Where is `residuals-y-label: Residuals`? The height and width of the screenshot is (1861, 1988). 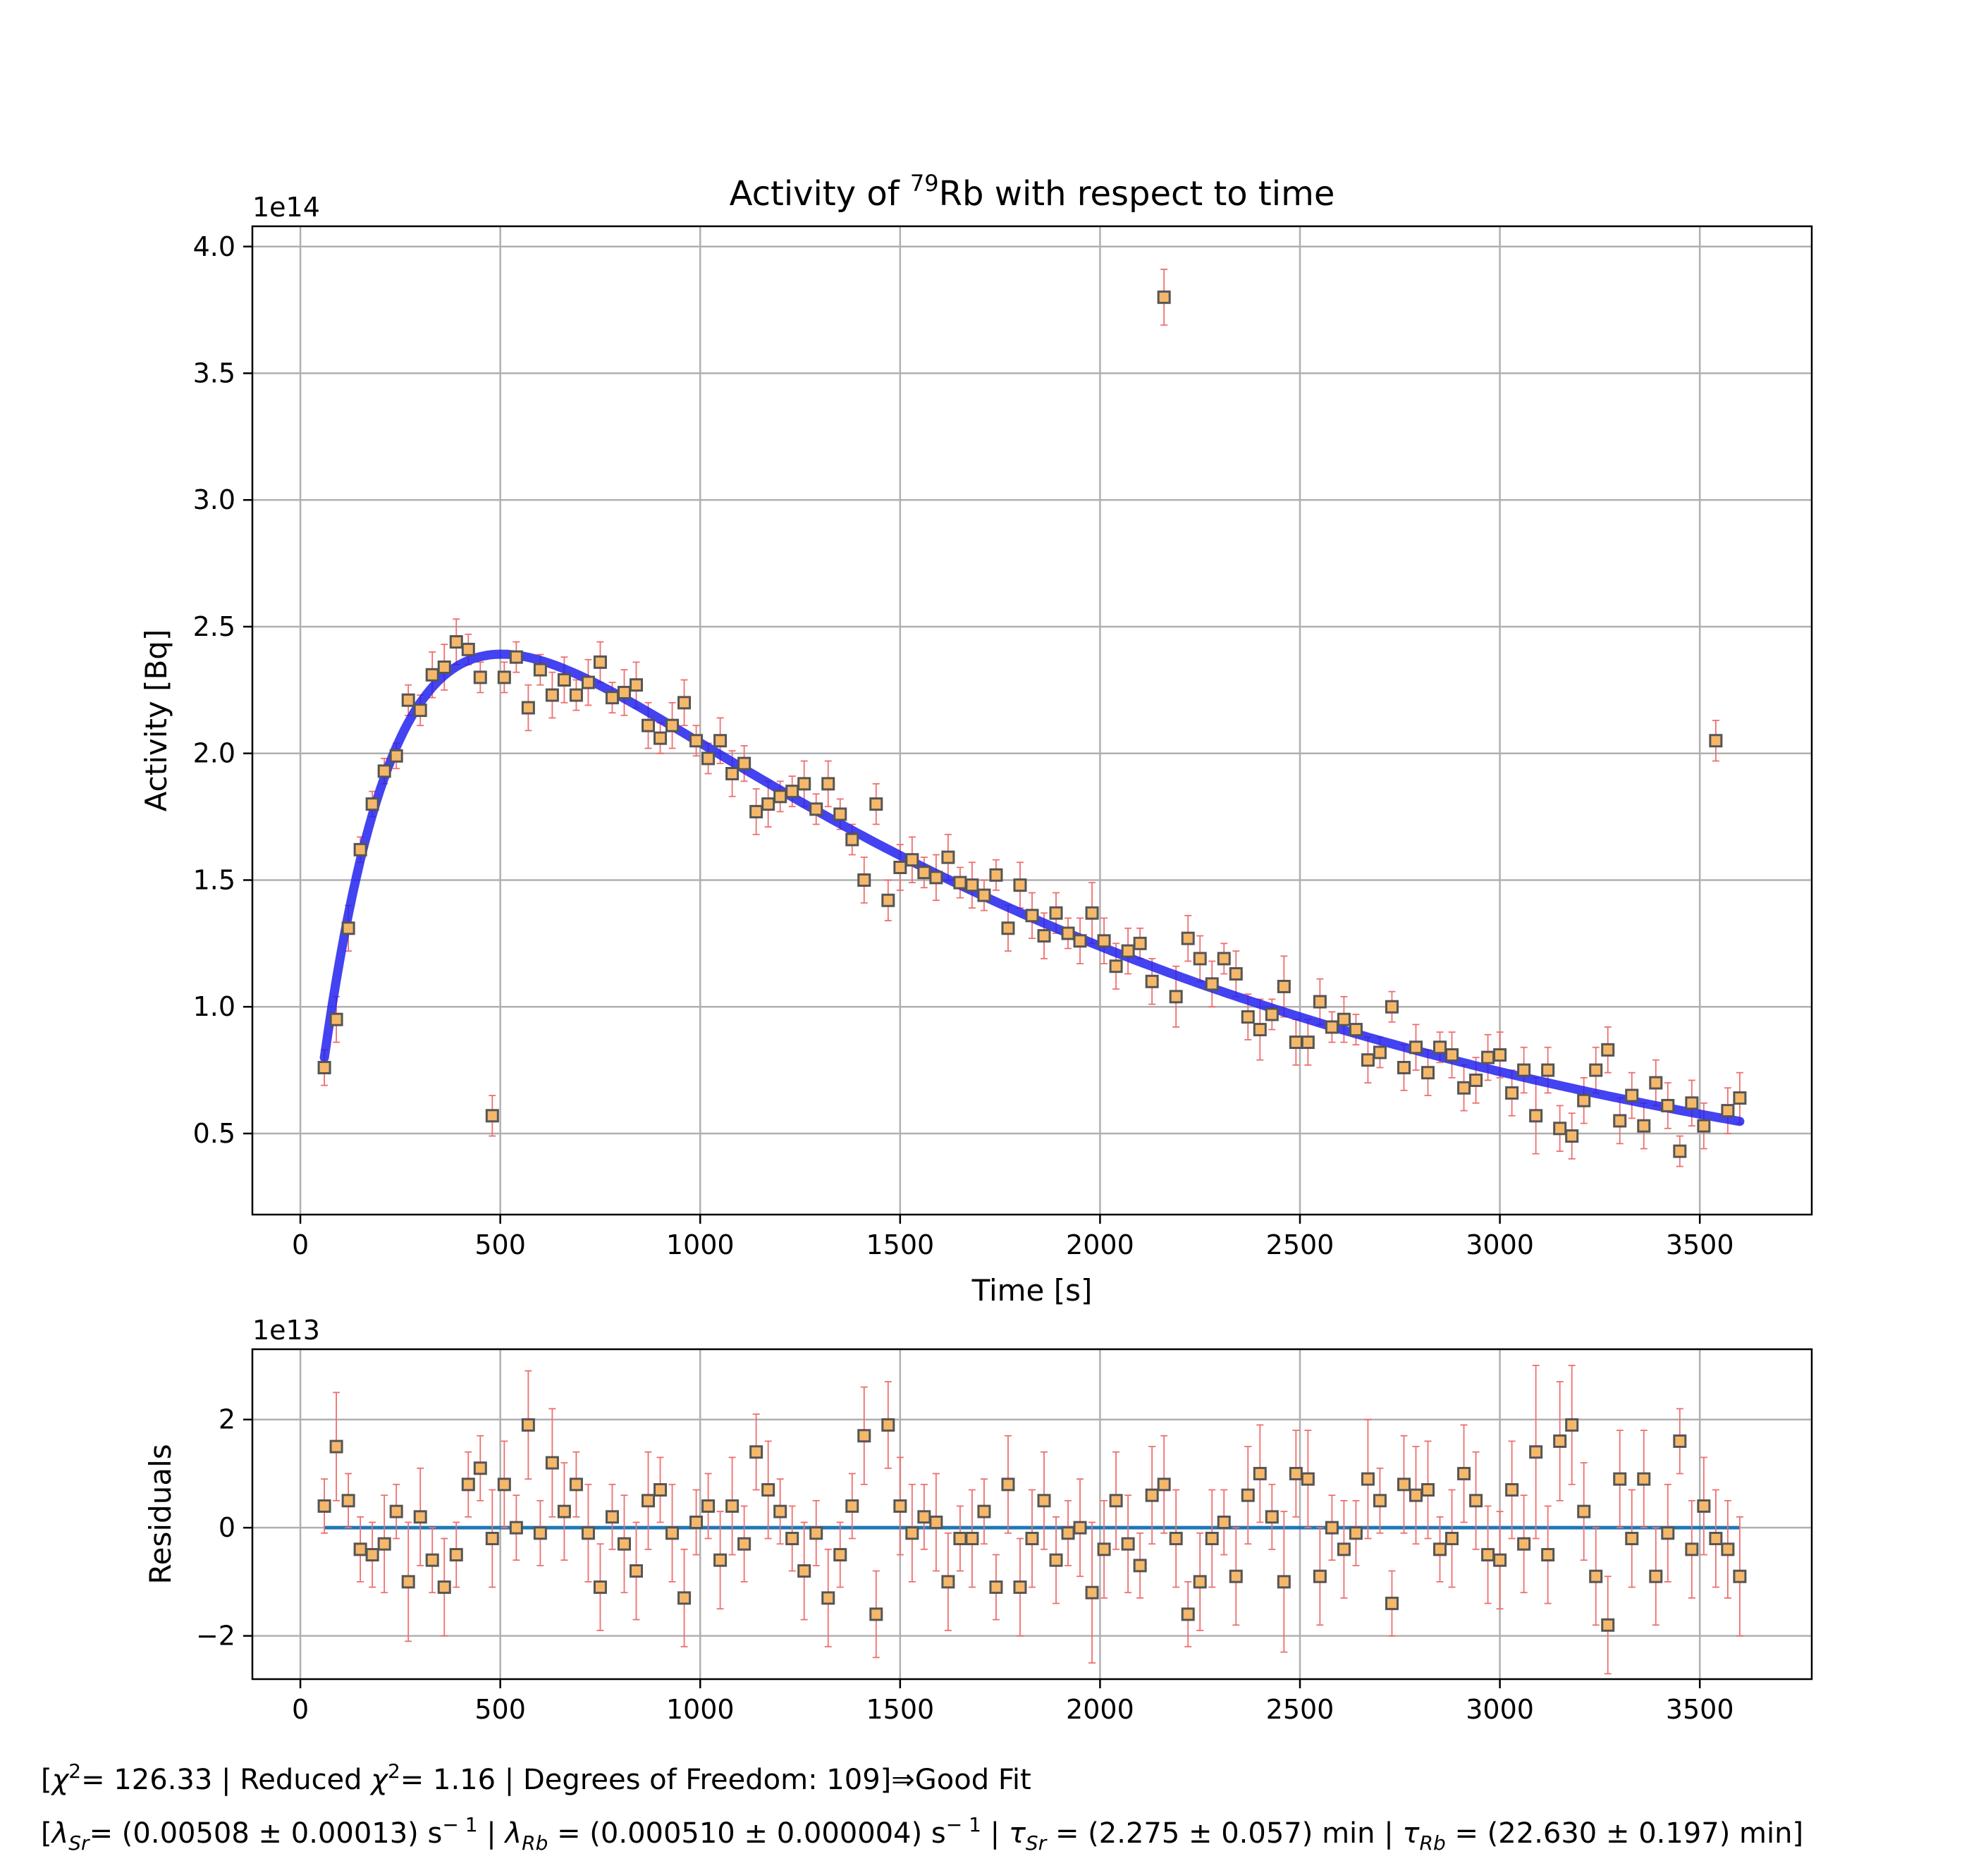
residuals-y-label: Residuals is located at coordinates (160, 1514).